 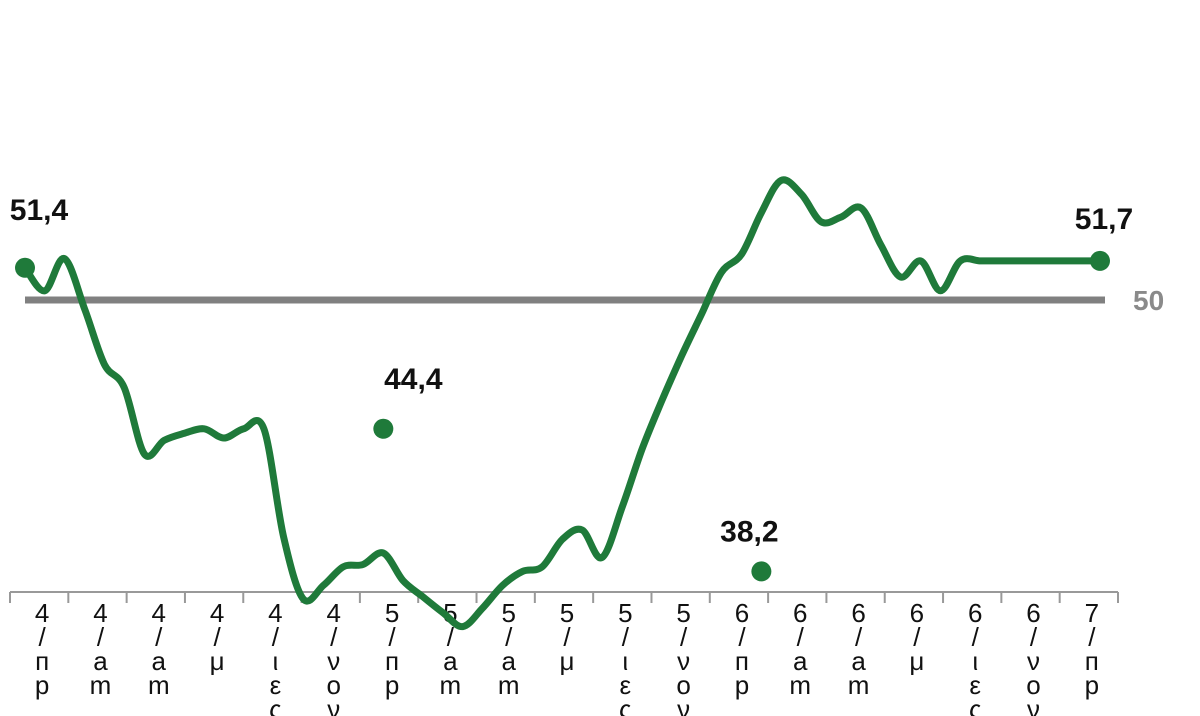 I want to click on x-tick-label: 4/μ, so click(x=217, y=637).